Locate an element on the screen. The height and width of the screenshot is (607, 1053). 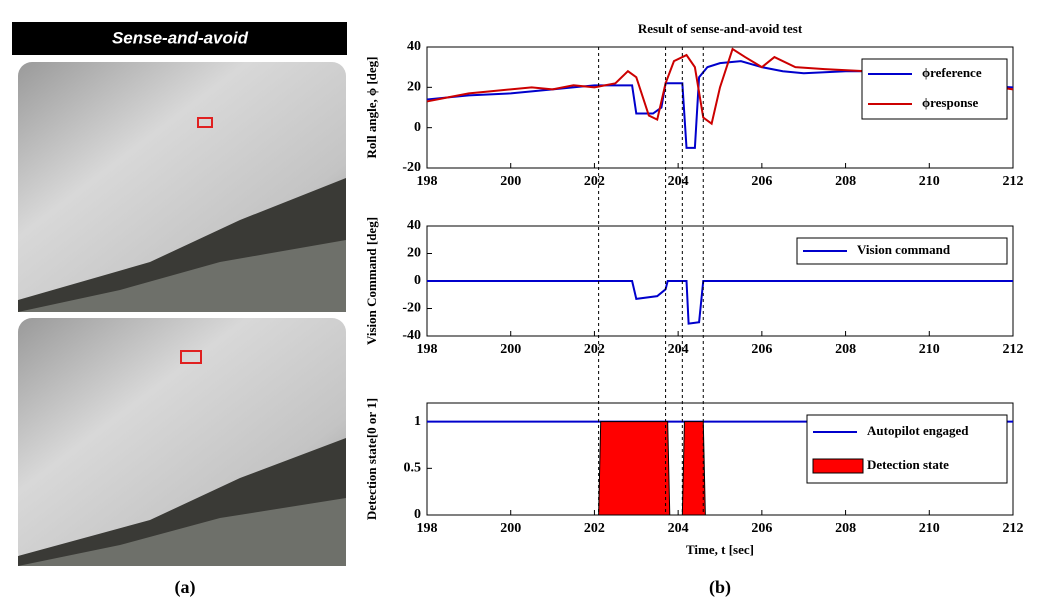
legend-box is located at coordinates (934, 89).